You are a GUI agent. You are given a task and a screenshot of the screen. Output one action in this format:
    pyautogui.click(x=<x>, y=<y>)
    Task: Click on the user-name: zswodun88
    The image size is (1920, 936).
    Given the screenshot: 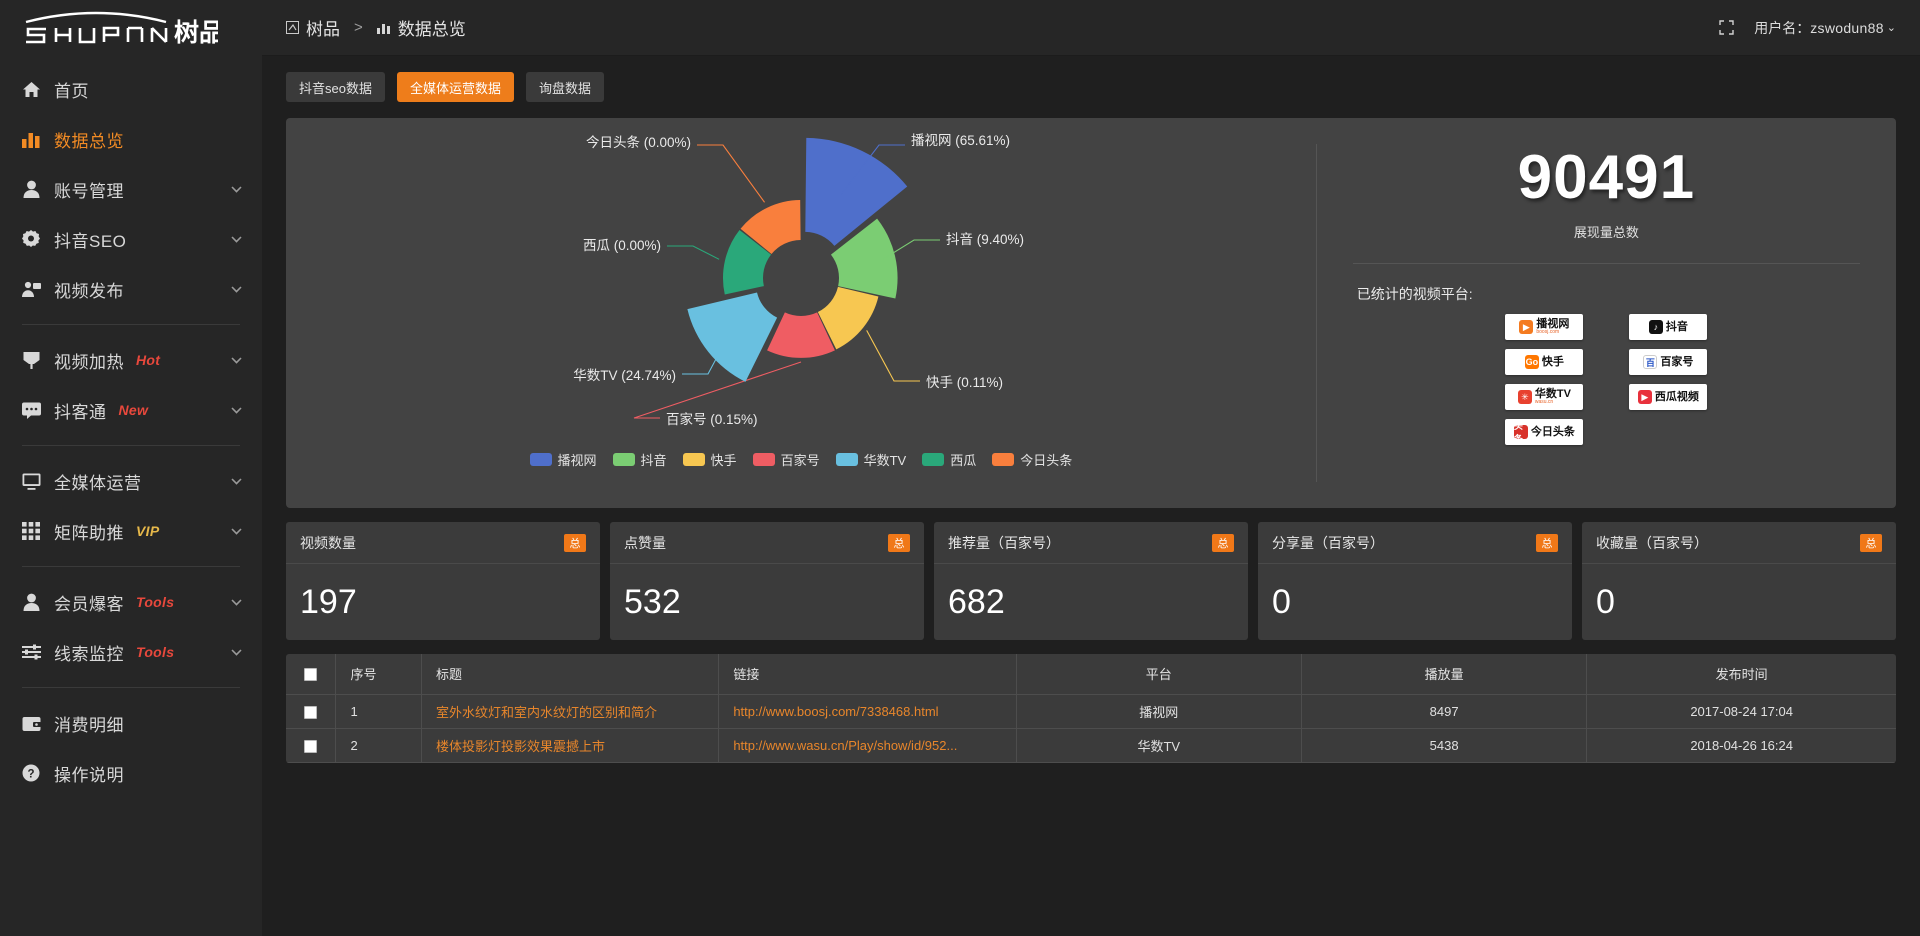 What is the action you would take?
    pyautogui.click(x=1847, y=27)
    